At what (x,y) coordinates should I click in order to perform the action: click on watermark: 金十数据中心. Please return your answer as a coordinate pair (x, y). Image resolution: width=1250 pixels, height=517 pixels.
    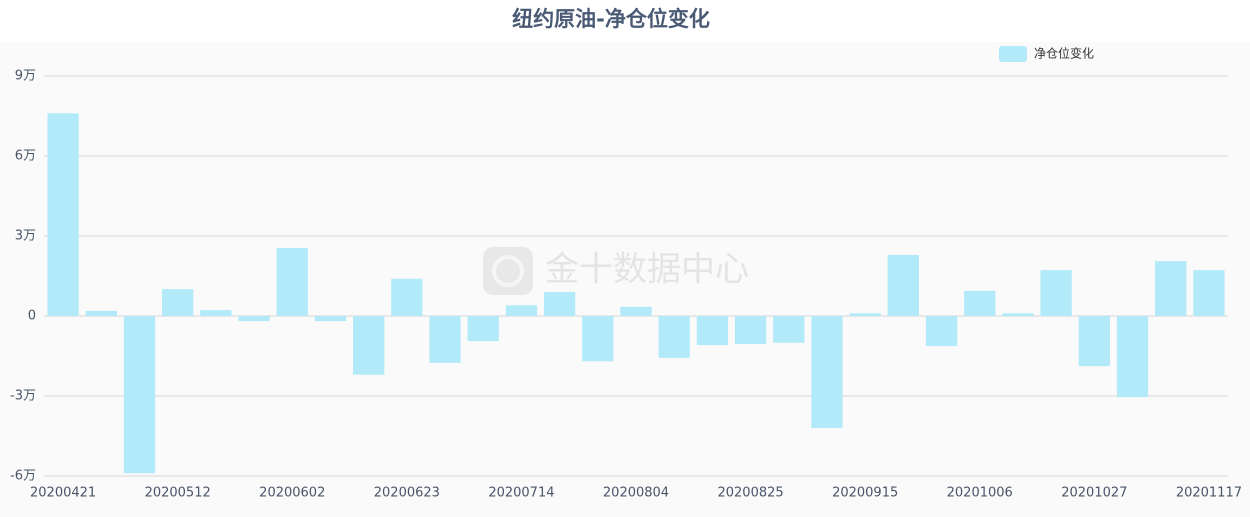
    Looking at the image, I should click on (616, 271).